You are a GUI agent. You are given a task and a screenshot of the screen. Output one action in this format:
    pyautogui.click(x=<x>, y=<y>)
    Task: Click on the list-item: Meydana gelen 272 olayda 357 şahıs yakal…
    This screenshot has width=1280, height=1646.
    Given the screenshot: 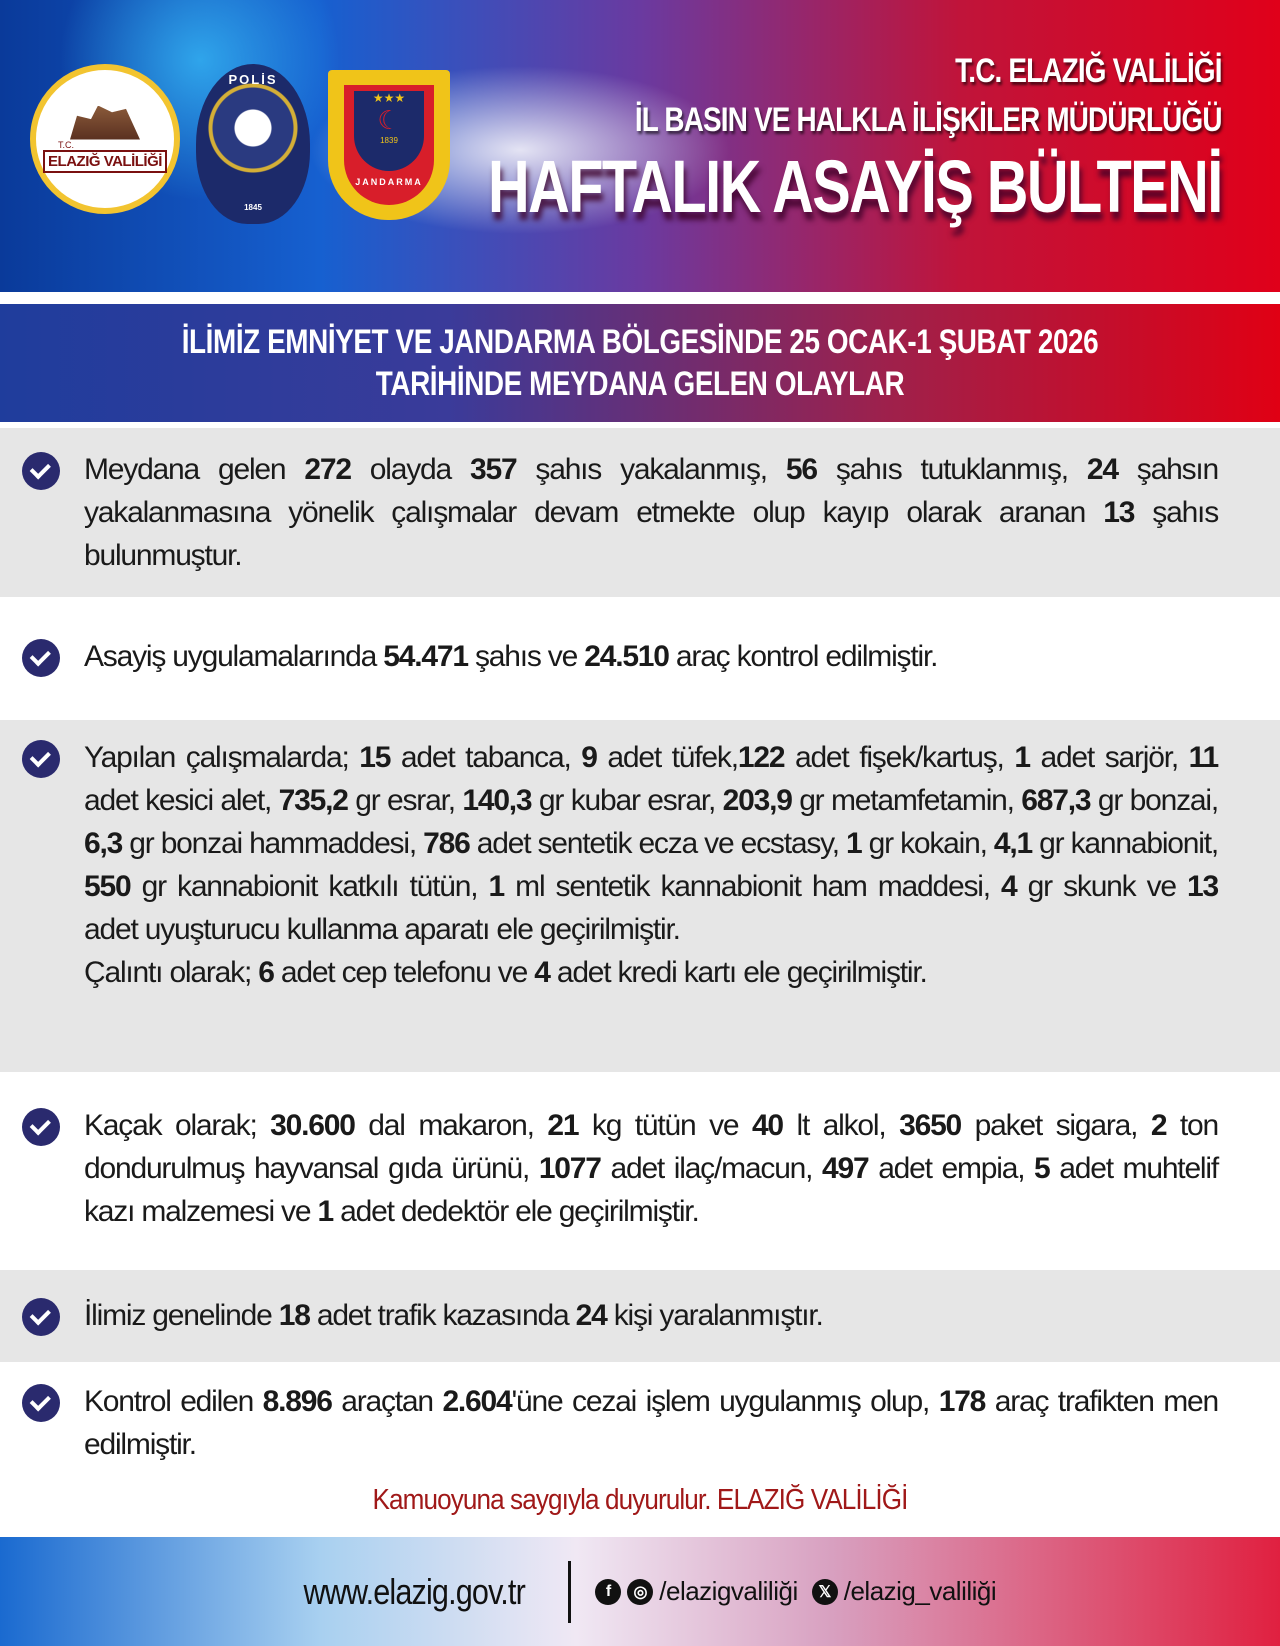 What is the action you would take?
    pyautogui.click(x=640, y=512)
    